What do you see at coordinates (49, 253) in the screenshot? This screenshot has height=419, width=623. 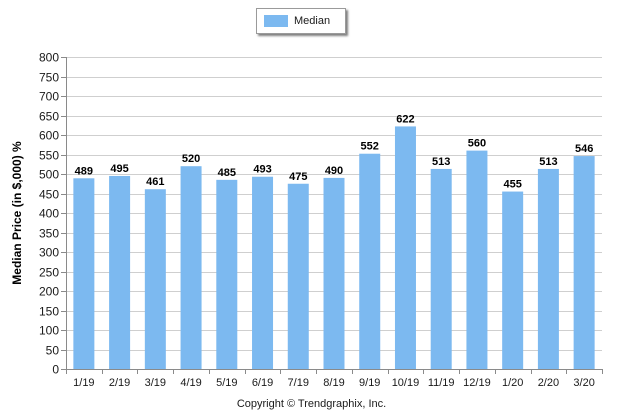 I see `y-tick-label: 300` at bounding box center [49, 253].